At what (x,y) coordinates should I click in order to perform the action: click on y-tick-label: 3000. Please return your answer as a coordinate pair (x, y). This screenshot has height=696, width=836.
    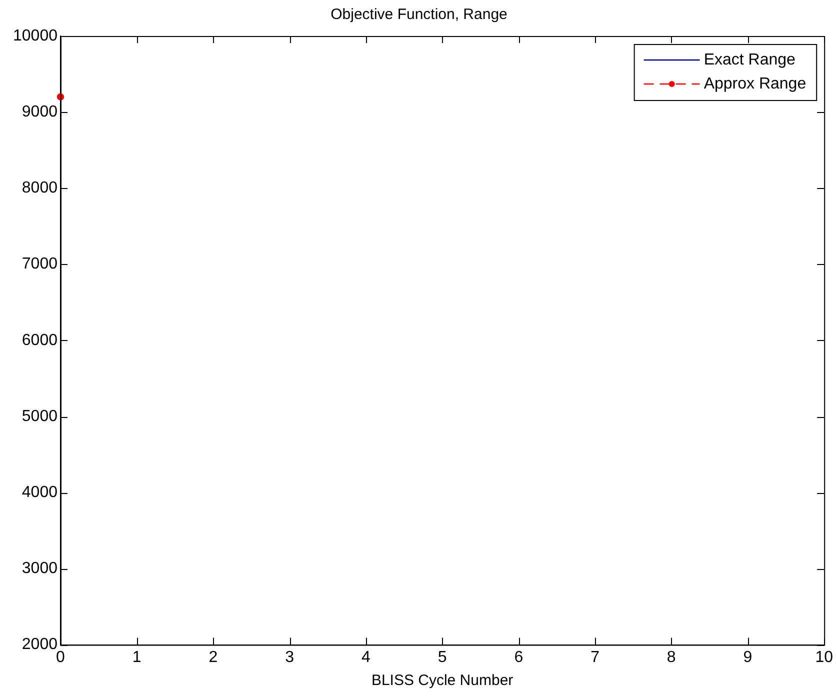
    Looking at the image, I should click on (40, 569).